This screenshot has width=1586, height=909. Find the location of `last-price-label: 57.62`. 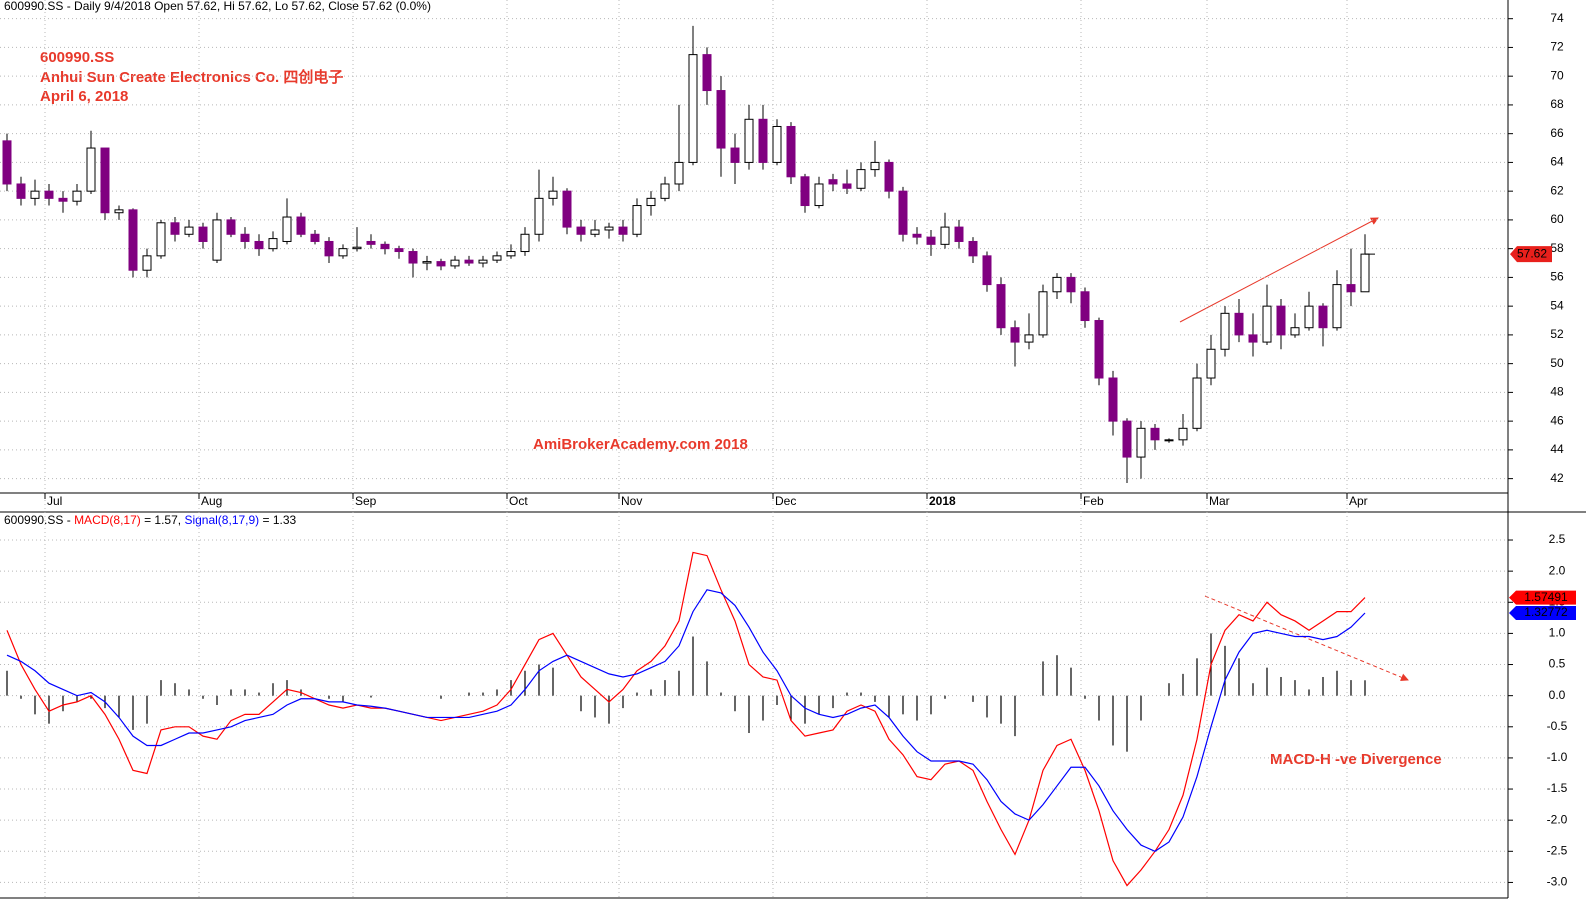

last-price-label: 57.62 is located at coordinates (1532, 253).